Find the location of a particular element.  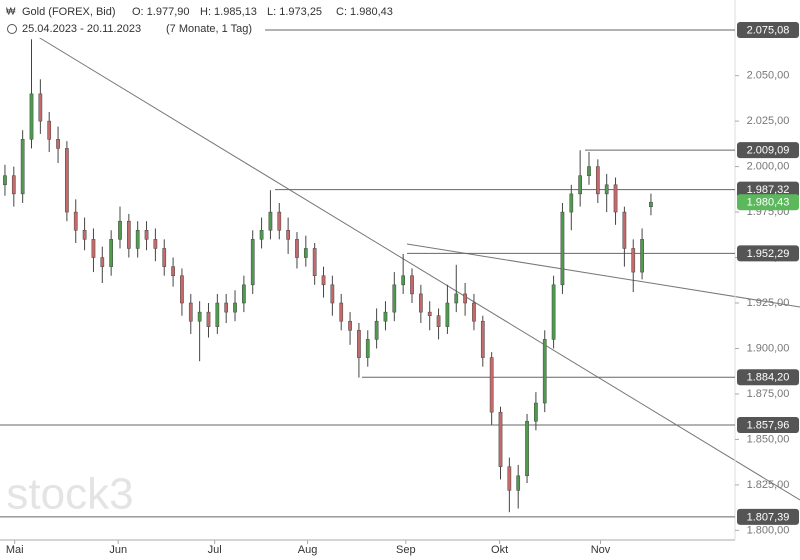

x-tick-label: Sep is located at coordinates (406, 550).